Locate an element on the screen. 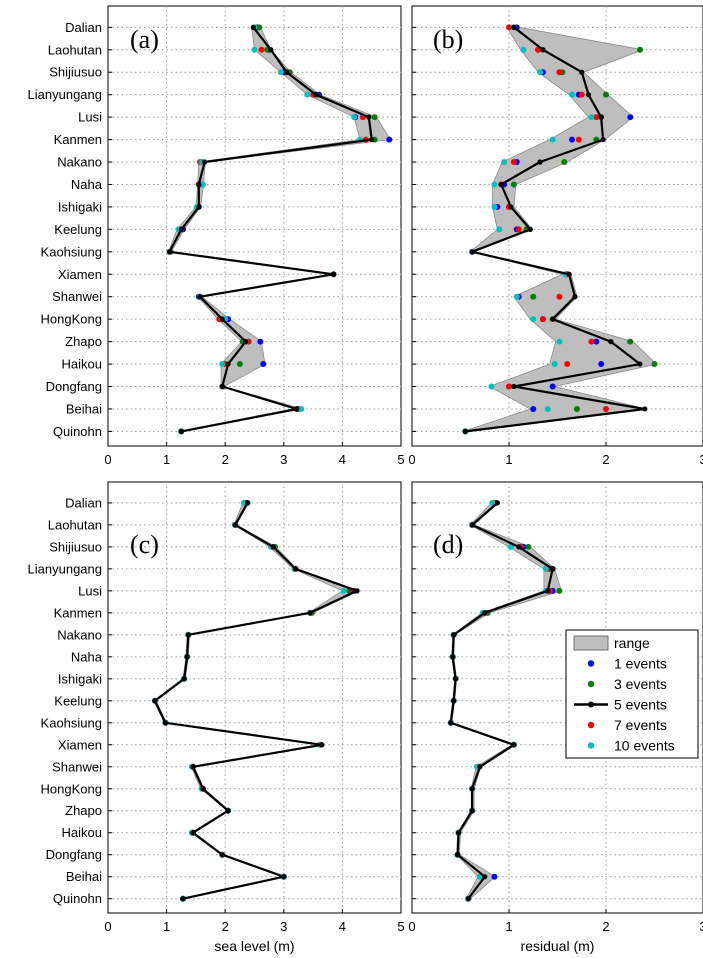  panel-tag: (d) is located at coordinates (448, 544).